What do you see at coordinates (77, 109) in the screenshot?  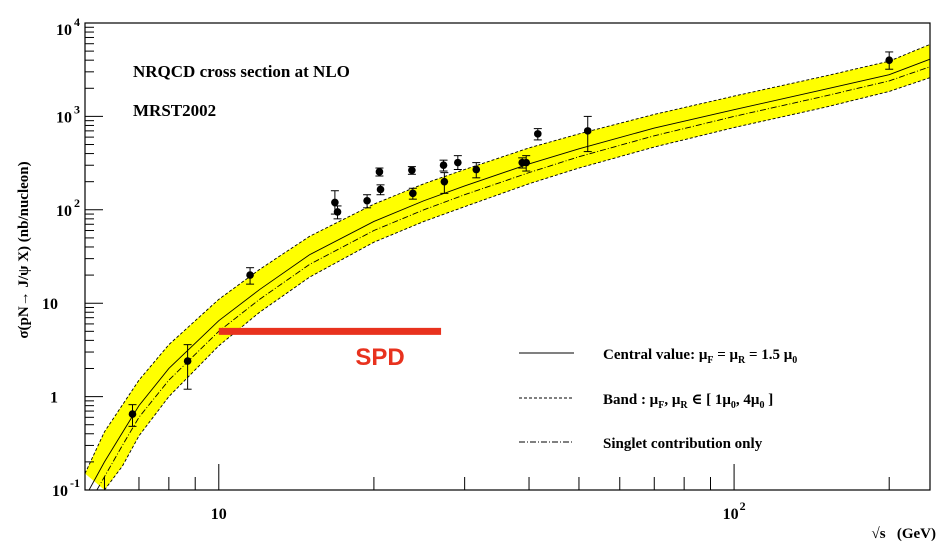 I see `y-tick-exponent: 3` at bounding box center [77, 109].